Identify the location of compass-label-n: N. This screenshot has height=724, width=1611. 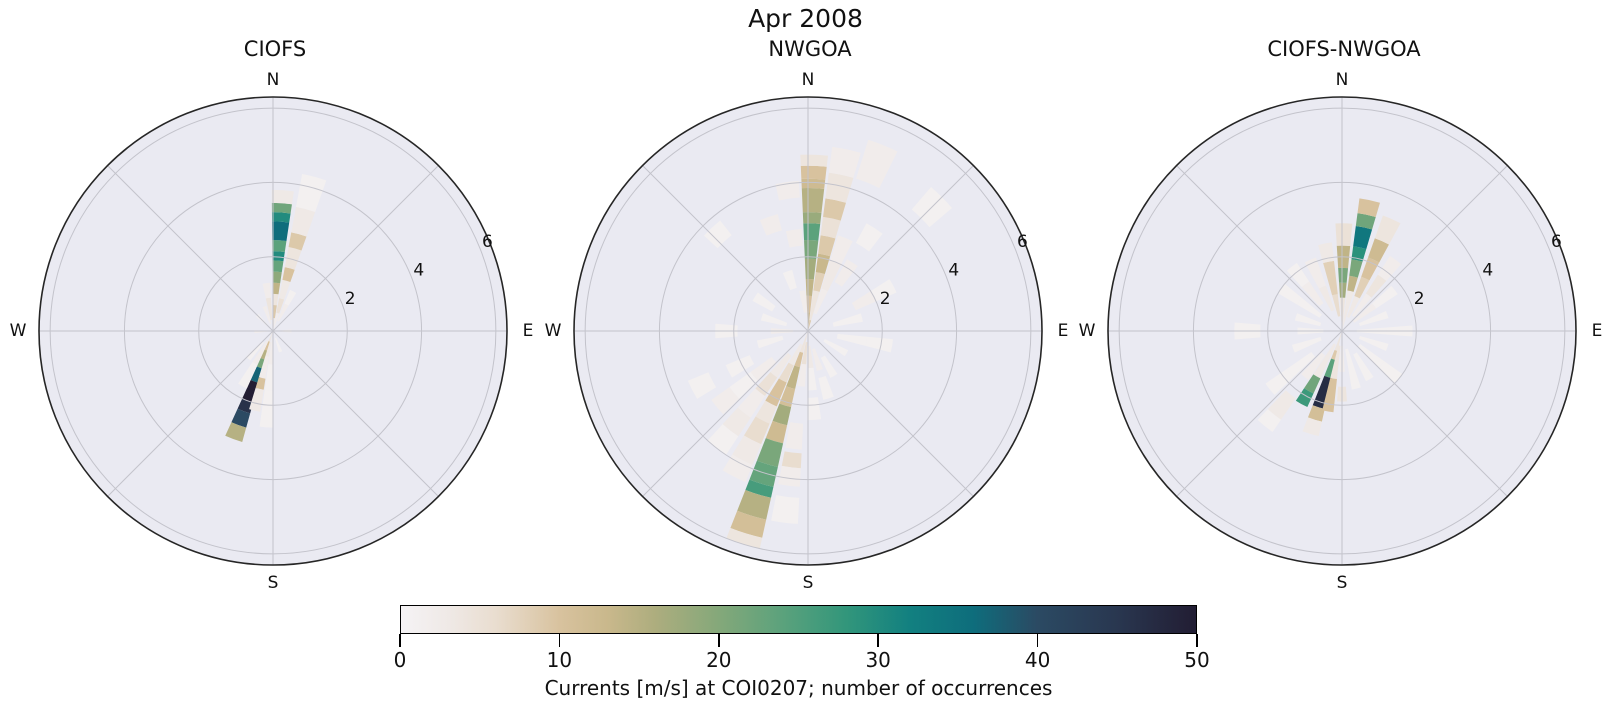
(273, 80).